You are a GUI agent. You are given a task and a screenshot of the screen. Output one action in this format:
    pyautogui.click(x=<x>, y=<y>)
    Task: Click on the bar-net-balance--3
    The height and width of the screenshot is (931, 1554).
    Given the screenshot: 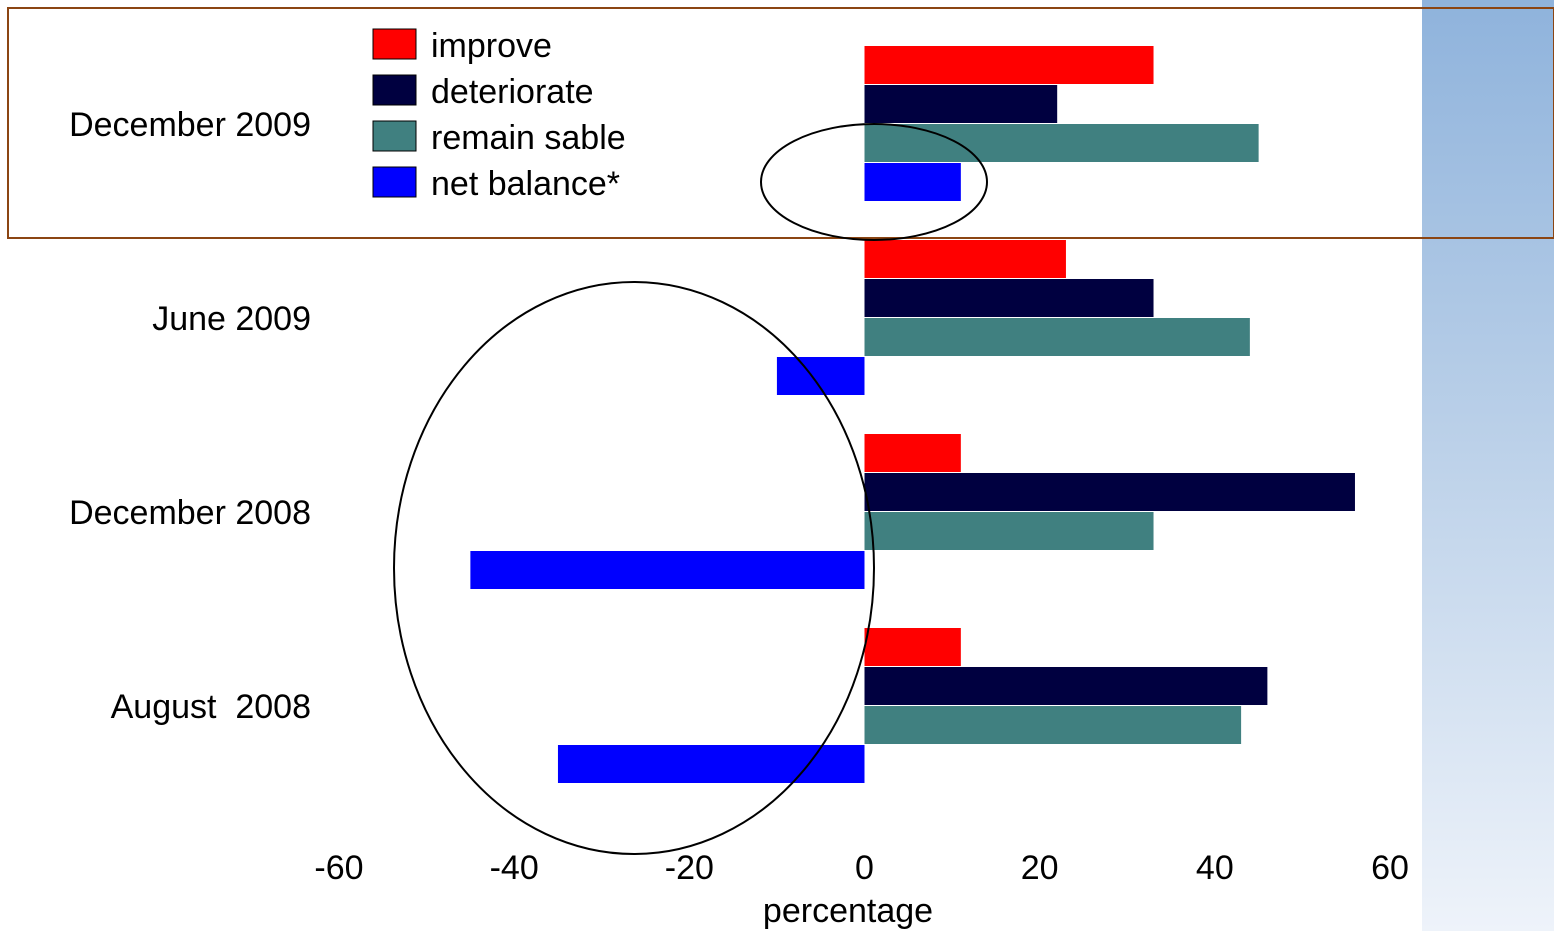 What is the action you would take?
    pyautogui.click(x=711, y=764)
    